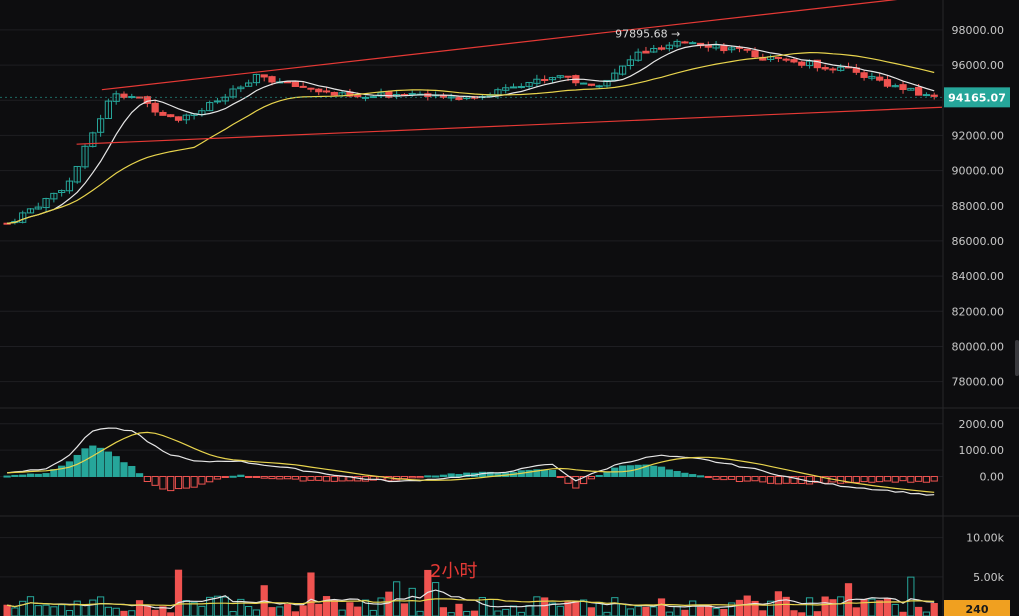 The height and width of the screenshot is (616, 1019). What do you see at coordinates (470, 461) in the screenshot?
I see `macd-panel` at bounding box center [470, 461].